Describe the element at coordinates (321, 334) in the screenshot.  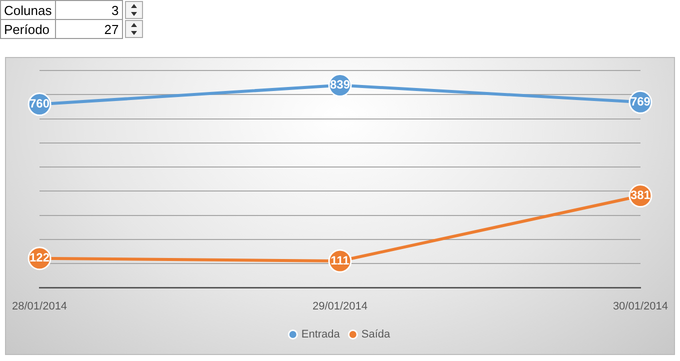
I see `legend-label: Entrada` at that location.